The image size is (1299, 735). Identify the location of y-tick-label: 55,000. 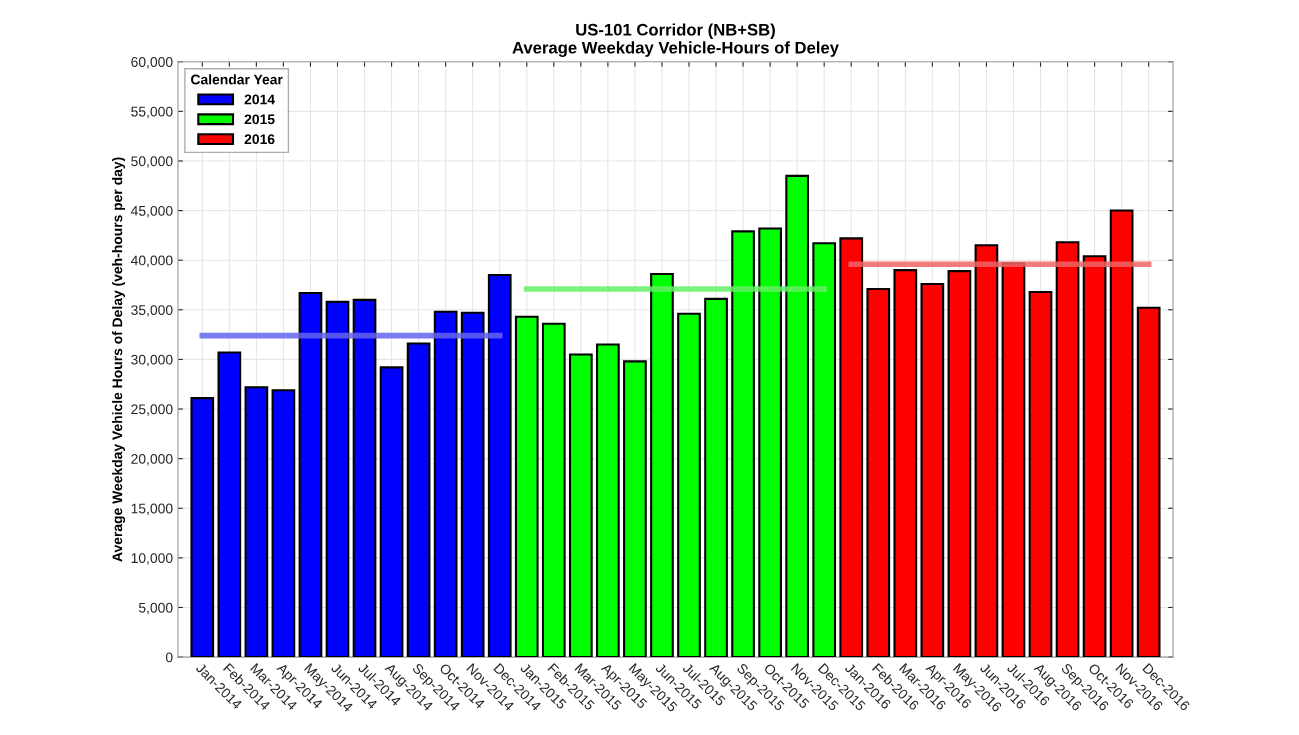
(152, 112).